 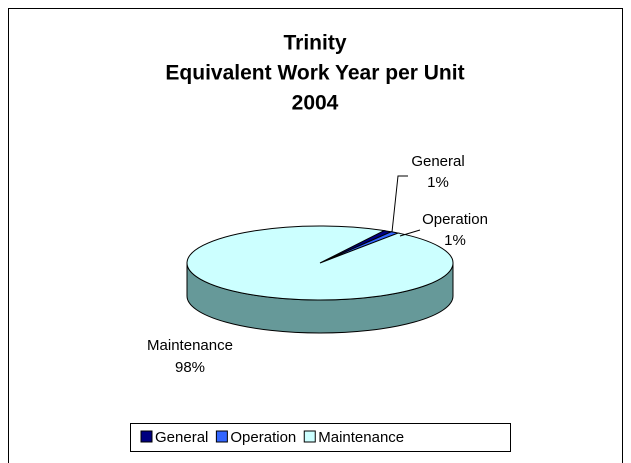 I want to click on legend-label: Operation, so click(x=263, y=437).